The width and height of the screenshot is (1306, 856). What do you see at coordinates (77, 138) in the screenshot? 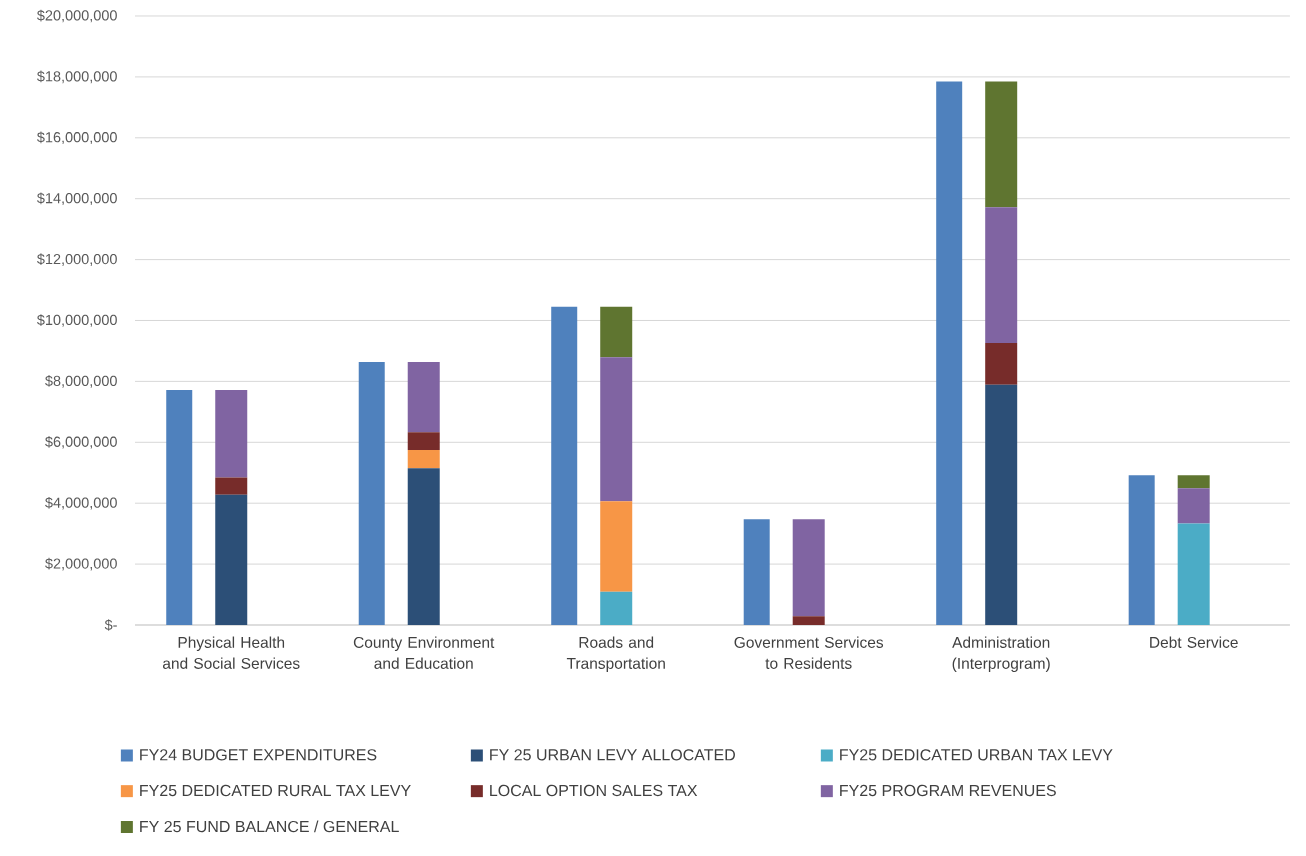
I see `y-tick-label: $16,000,000` at bounding box center [77, 138].